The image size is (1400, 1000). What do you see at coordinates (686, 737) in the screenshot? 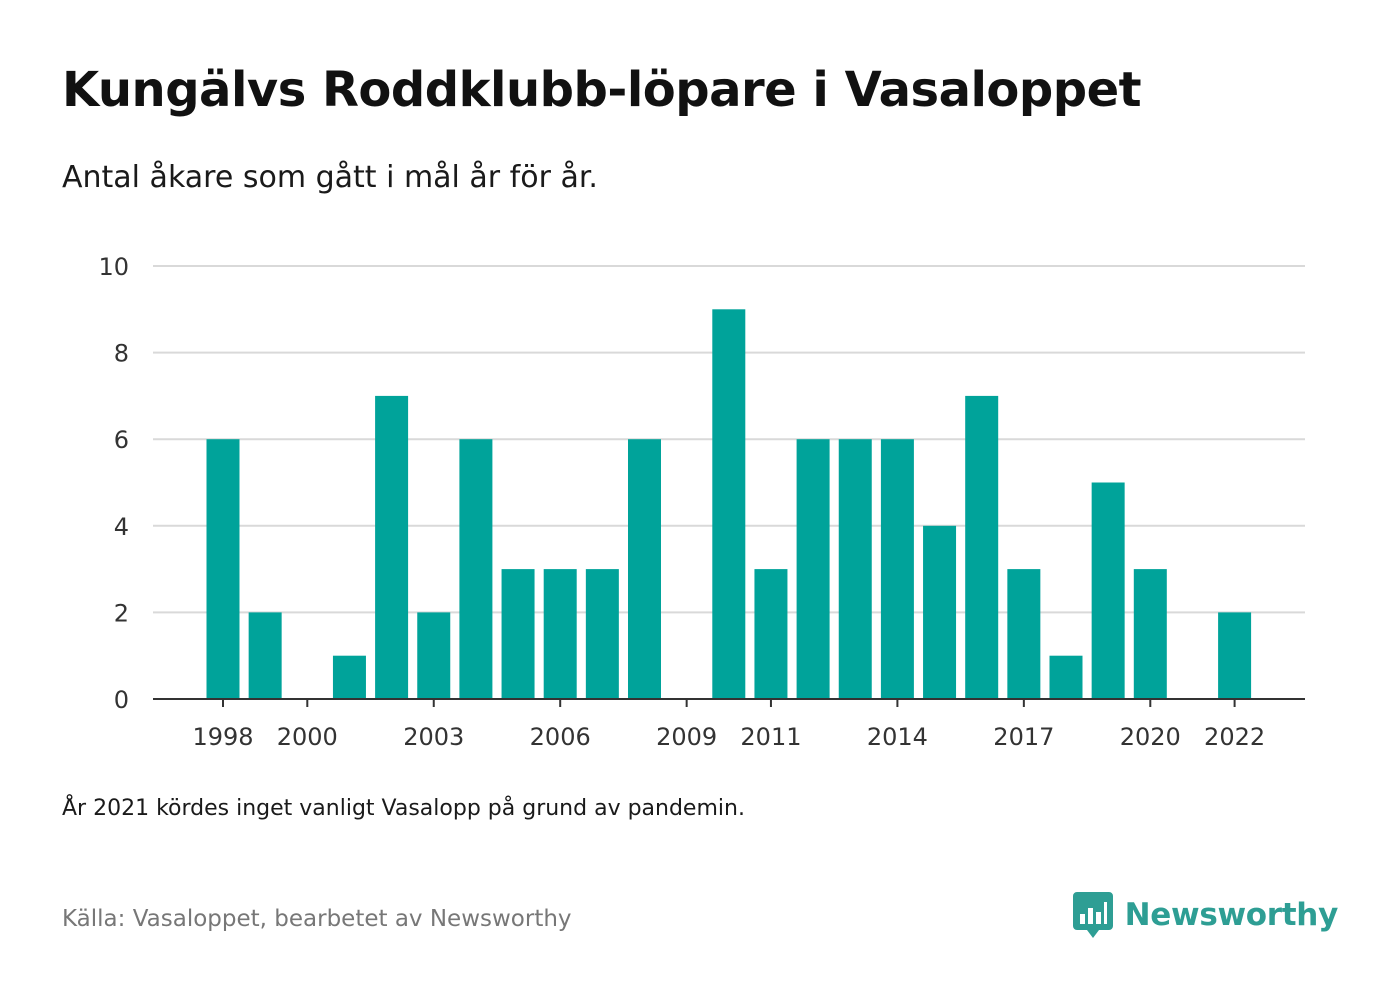
I see `x-tick-label: 2009` at bounding box center [686, 737].